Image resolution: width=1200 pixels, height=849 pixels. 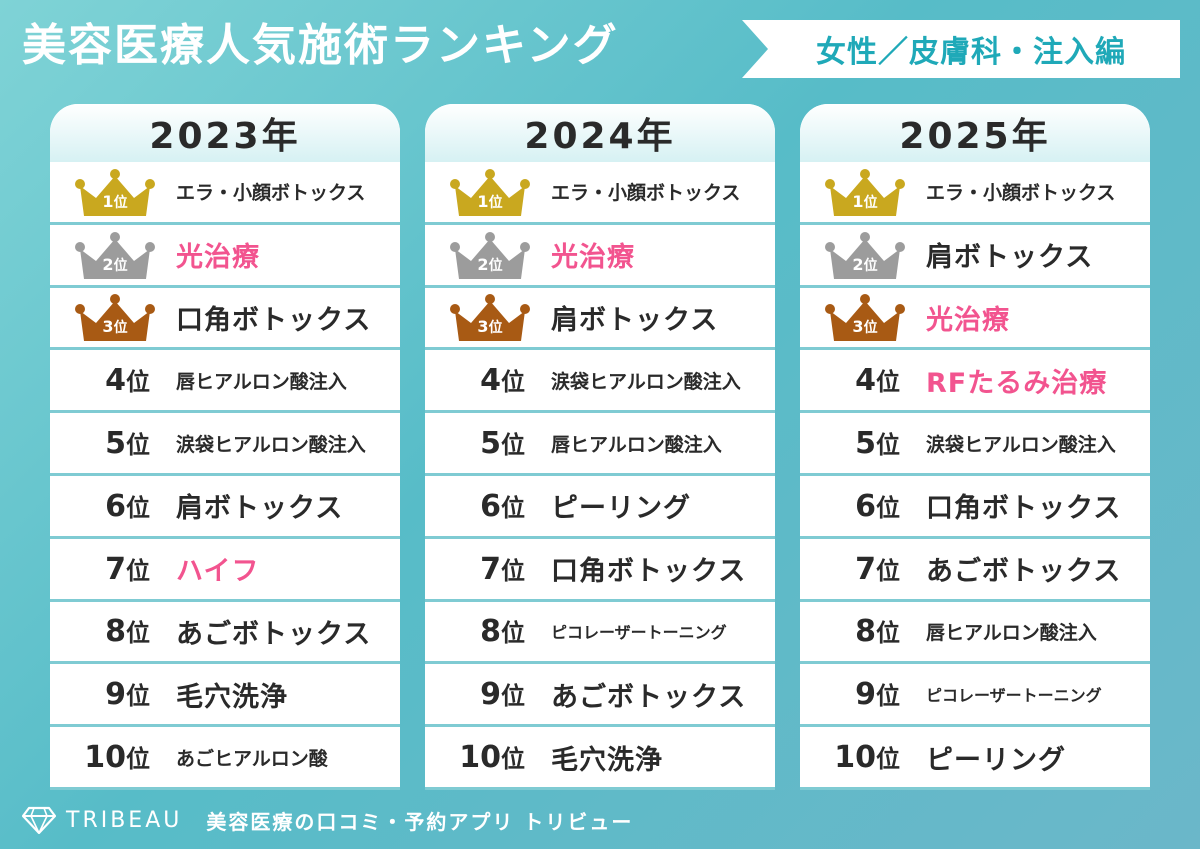 I want to click on rank-slot: 8位, so click(x=110, y=632).